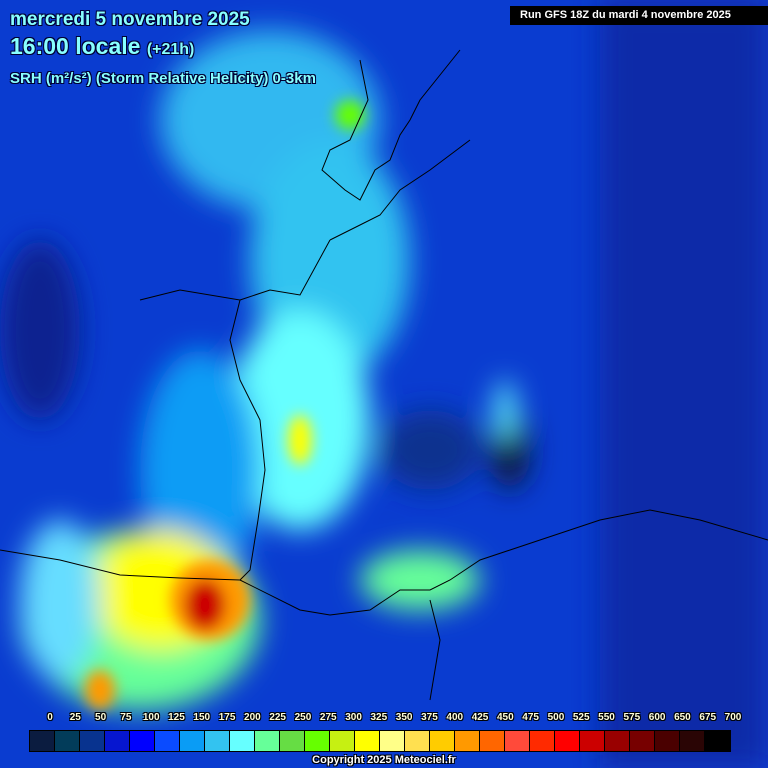 Image resolution: width=768 pixels, height=768 pixels. I want to click on legend-label: 400, so click(455, 717).